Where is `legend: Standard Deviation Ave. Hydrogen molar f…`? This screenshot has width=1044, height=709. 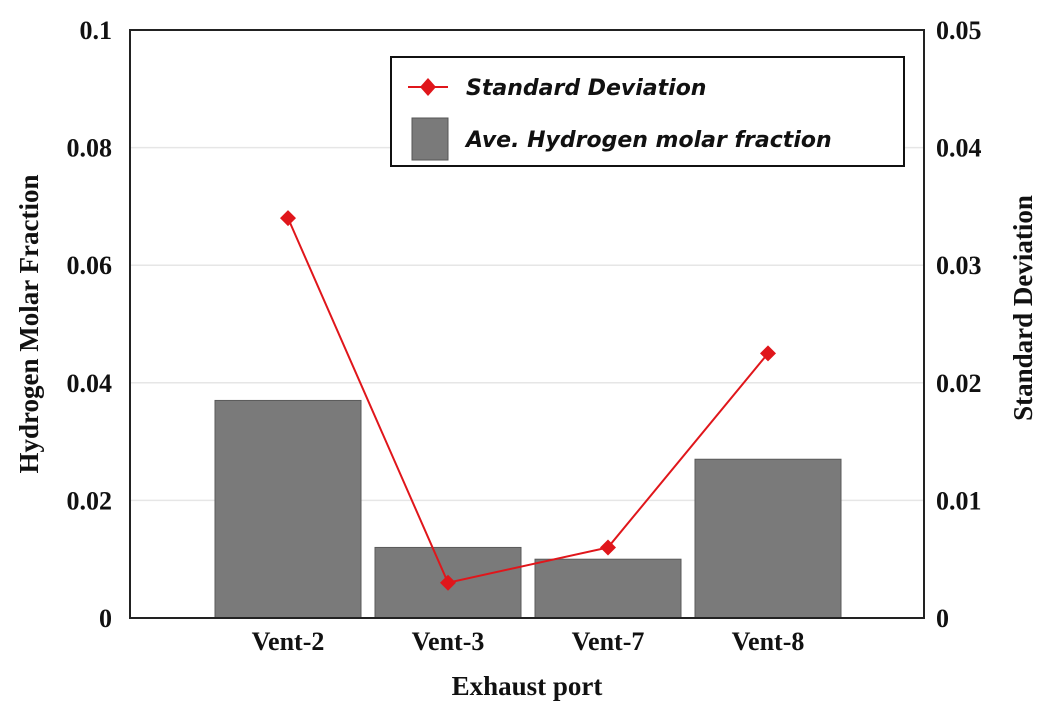
legend: Standard Deviation Ave. Hydrogen molar f… is located at coordinates (647, 111).